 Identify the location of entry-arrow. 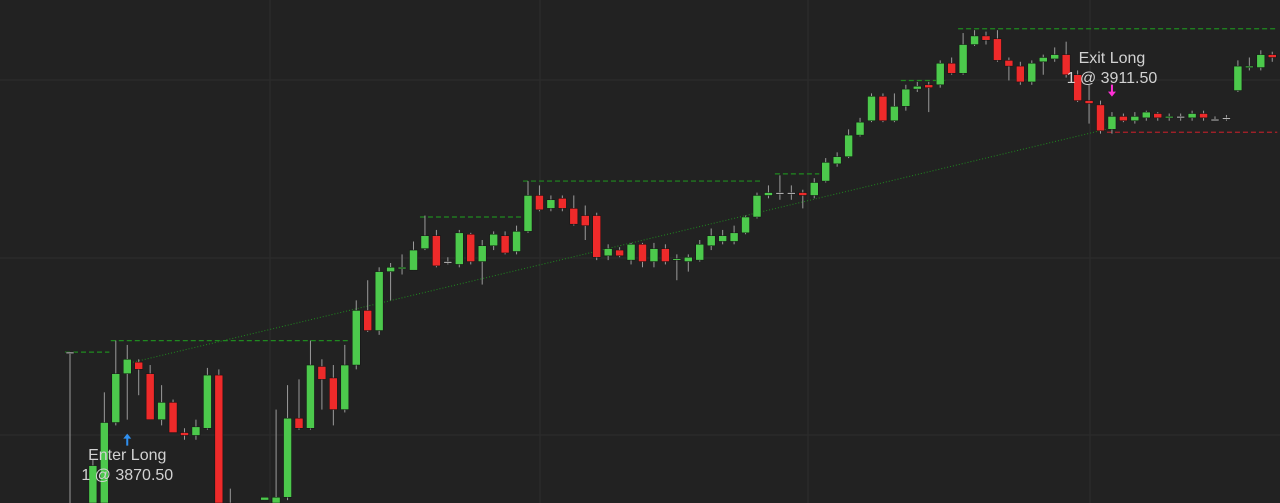
(127, 439).